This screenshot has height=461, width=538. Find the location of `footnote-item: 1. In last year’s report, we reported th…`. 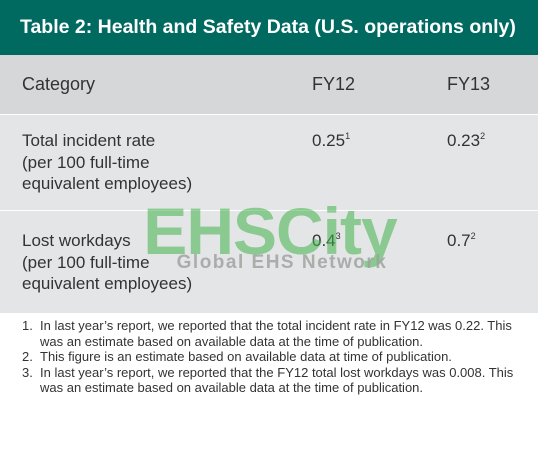

footnote-item: 1. In last year’s report, we reported th… is located at coordinates (269, 333).